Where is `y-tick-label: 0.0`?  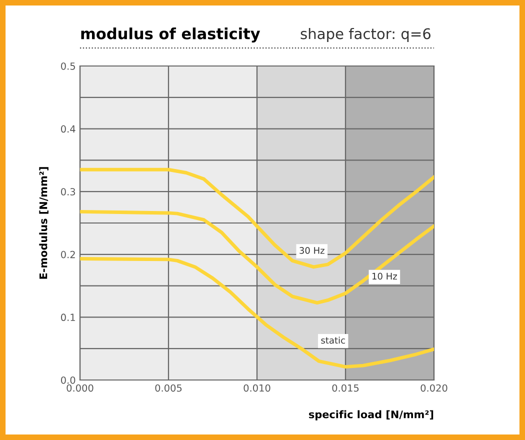 y-tick-label: 0.0 is located at coordinates (68, 380).